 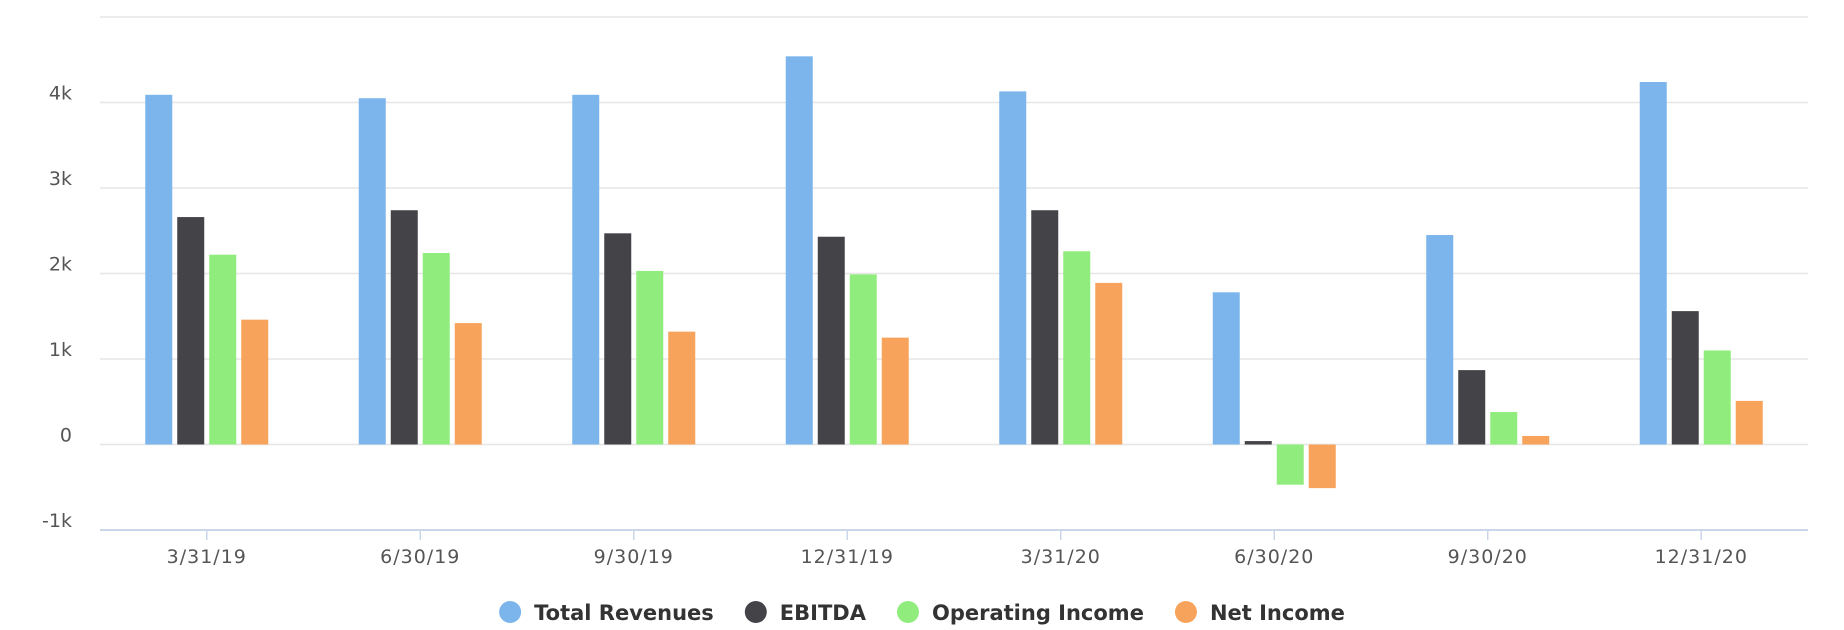 I want to click on y-tick-label: 4k, so click(x=60, y=94).